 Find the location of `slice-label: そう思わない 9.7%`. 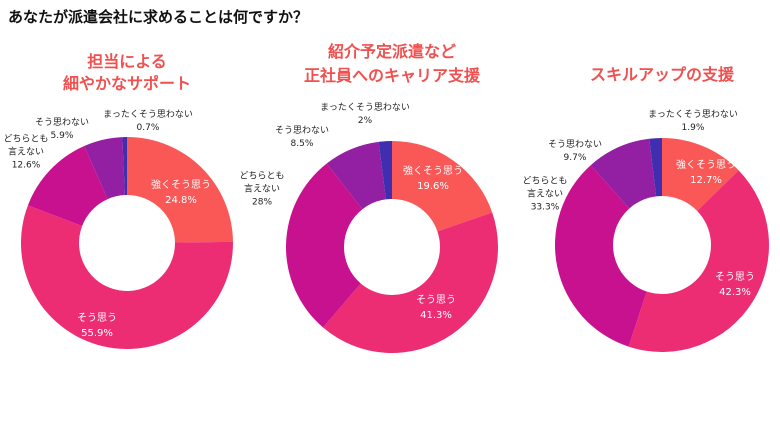

slice-label: そう思わない 9.7% is located at coordinates (575, 152).